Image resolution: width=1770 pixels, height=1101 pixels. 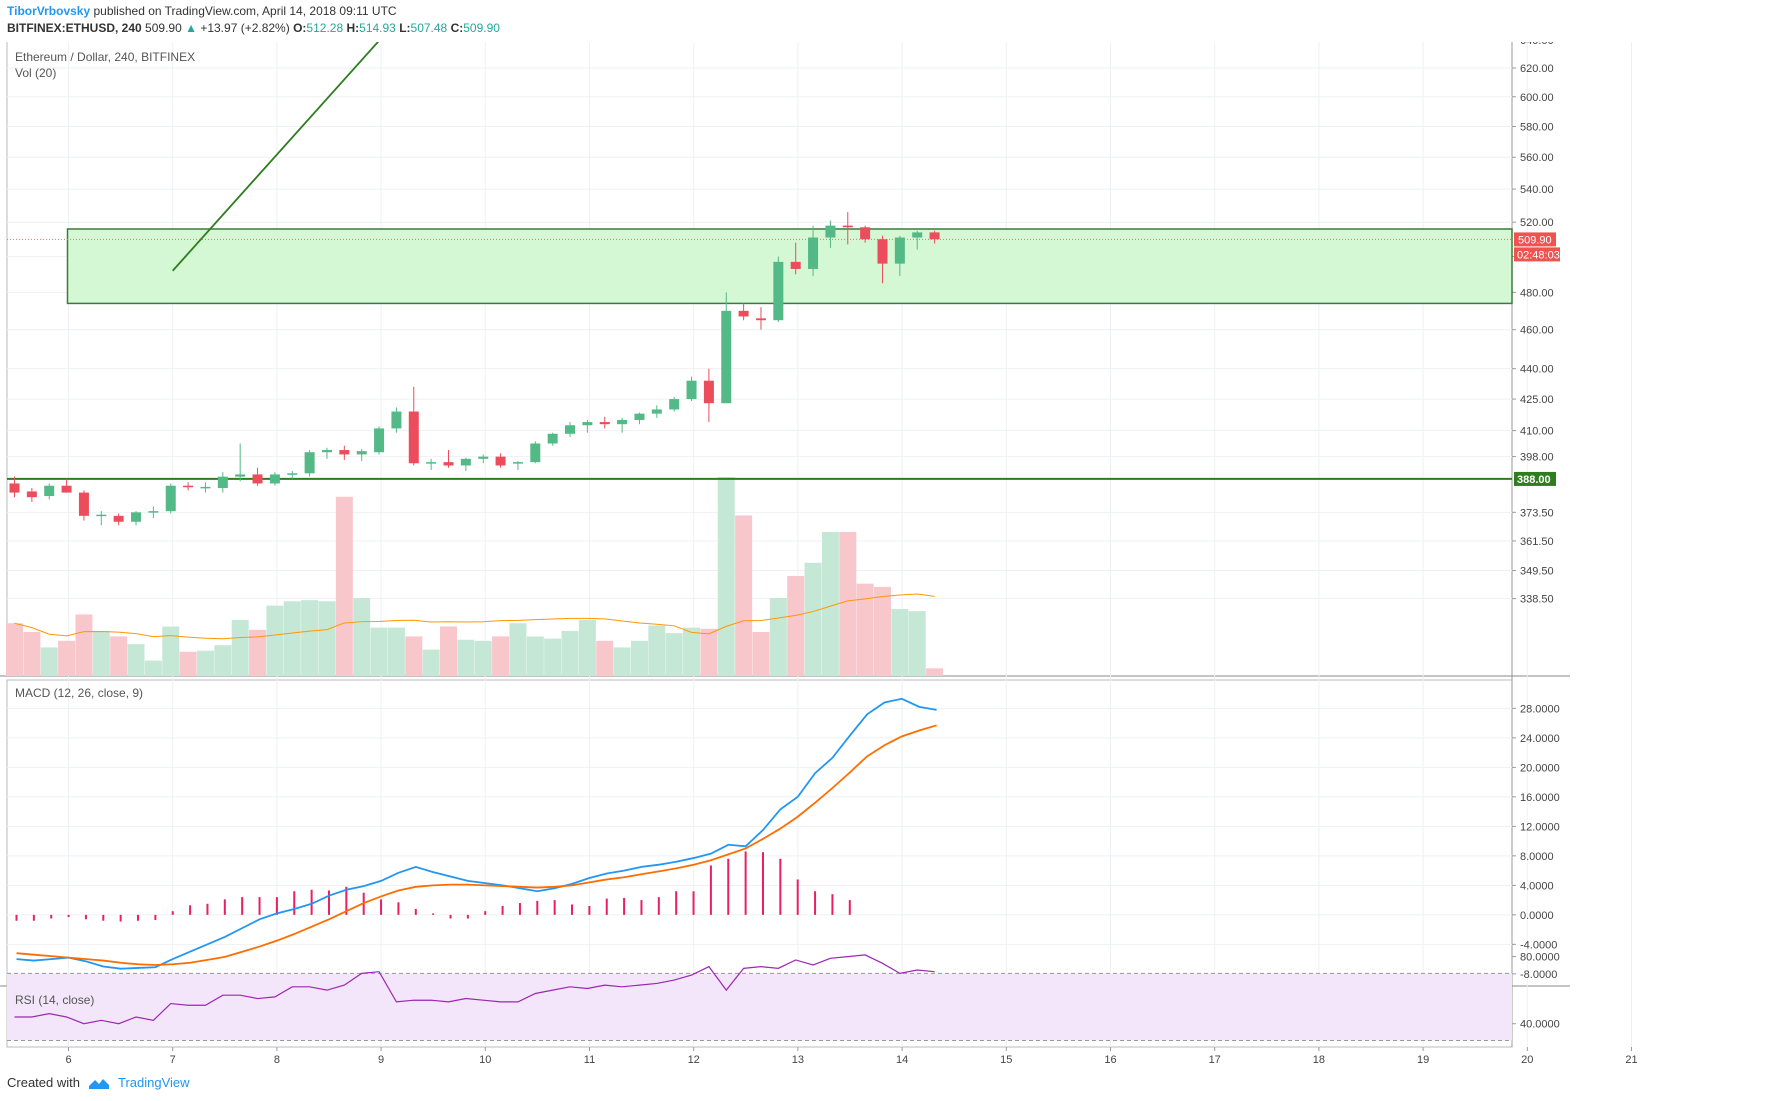 I want to click on macd-tick-label: 12.0000, so click(x=1540, y=827).